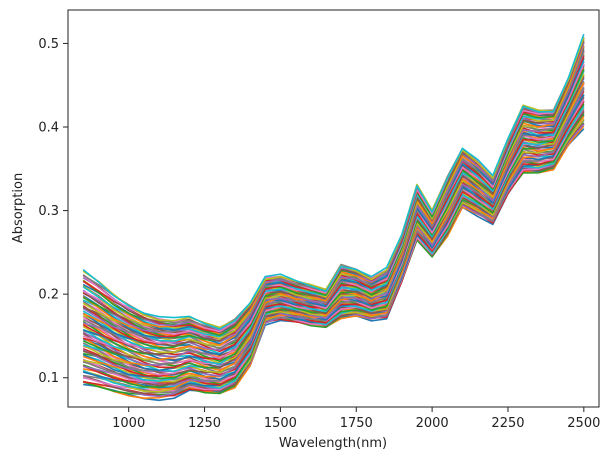  Describe the element at coordinates (18, 208) in the screenshot. I see `y-axis-label: Absorption` at that location.